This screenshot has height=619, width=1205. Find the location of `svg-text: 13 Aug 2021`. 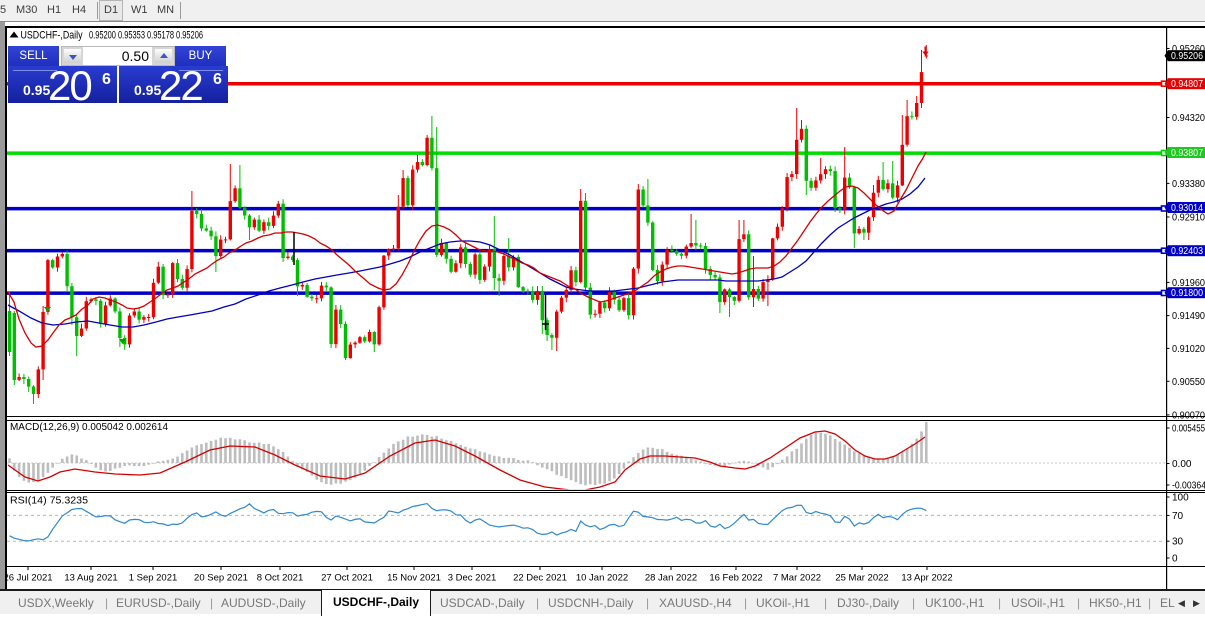

svg-text: 13 Aug 2021 is located at coordinates (90, 578).